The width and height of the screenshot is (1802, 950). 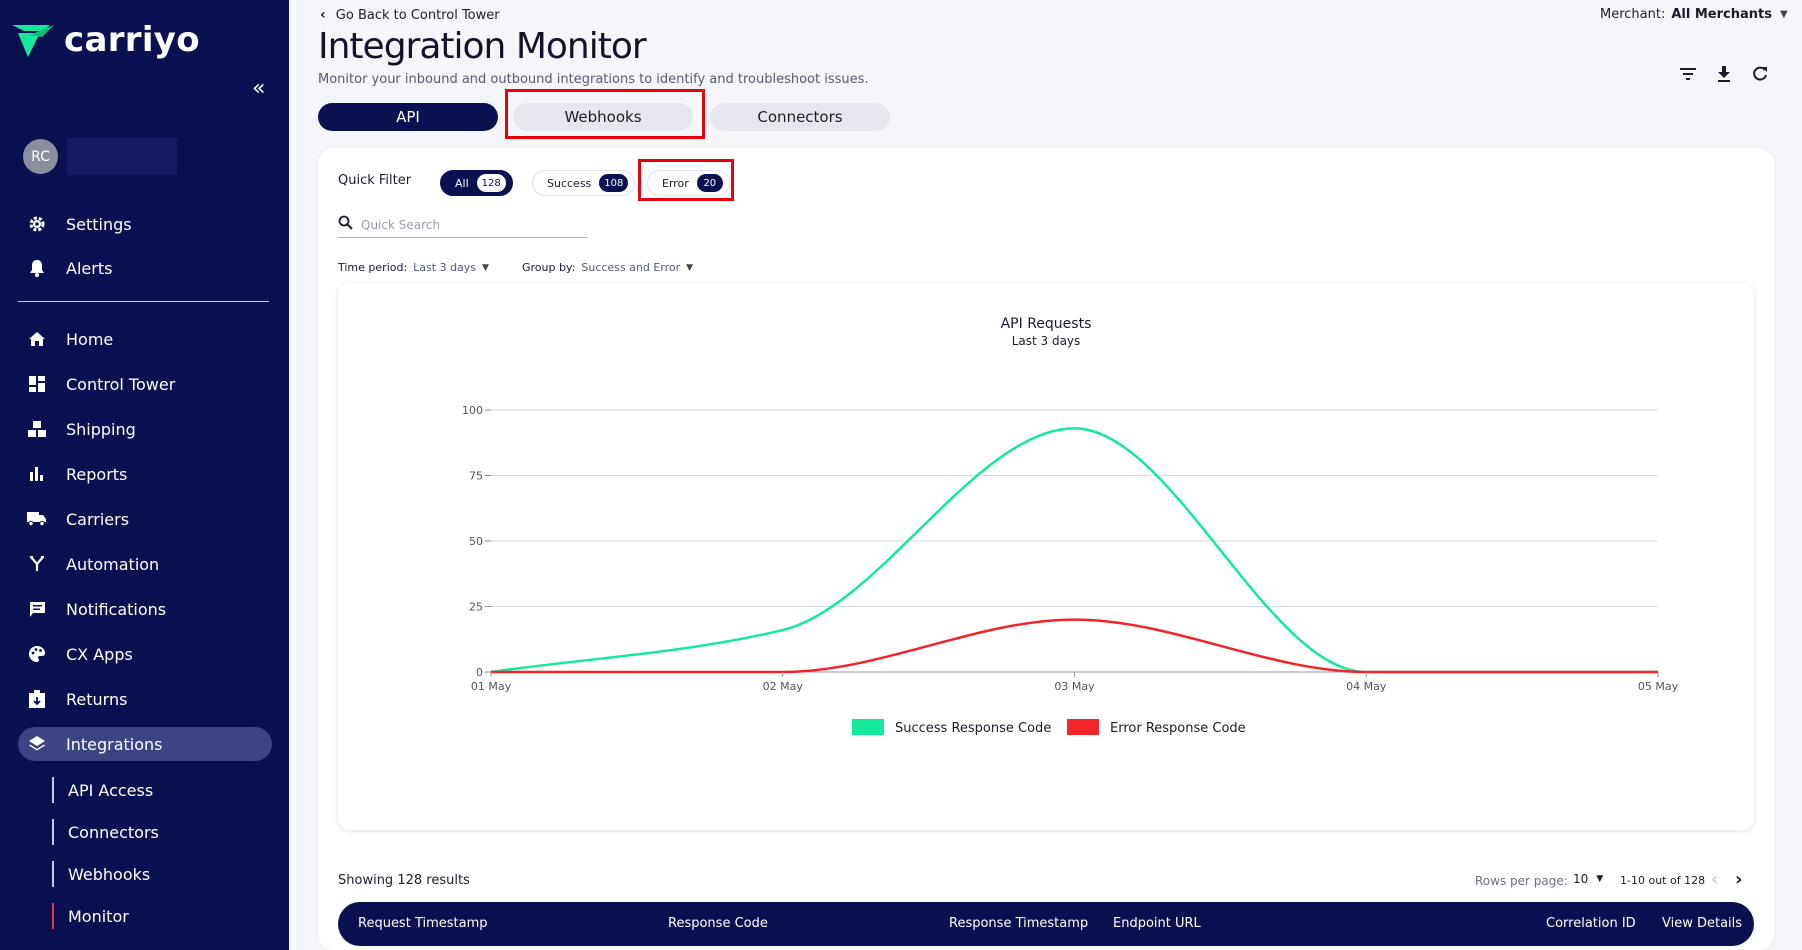 I want to click on merchant-selector: Merchant: All Merchants ▼, so click(x=1694, y=14).